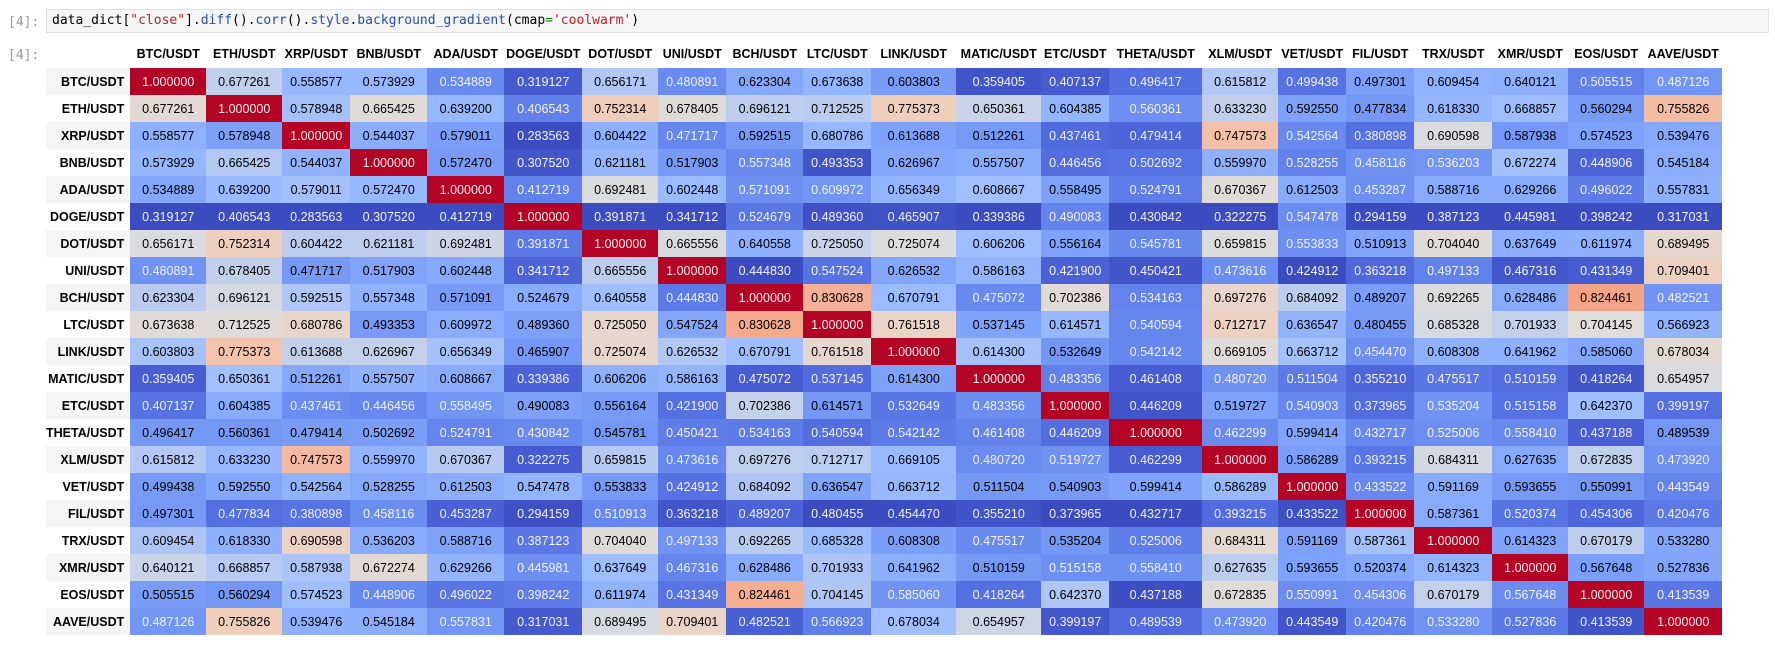 This screenshot has height=645, width=1775. I want to click on correlation-cell: 0.532649, so click(1075, 351).